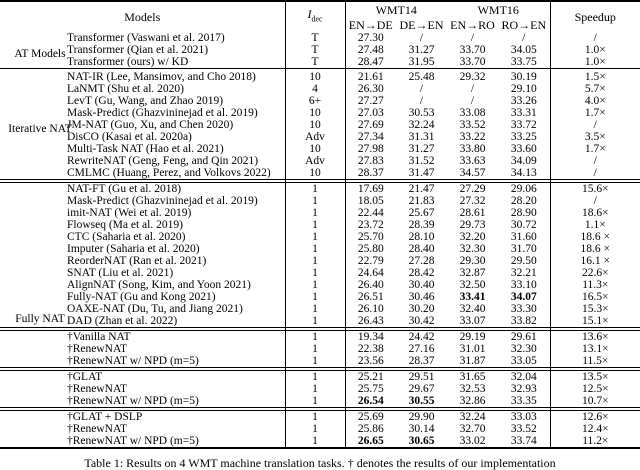  I want to click on speedup-value-cell: 15.6×, so click(594, 188).